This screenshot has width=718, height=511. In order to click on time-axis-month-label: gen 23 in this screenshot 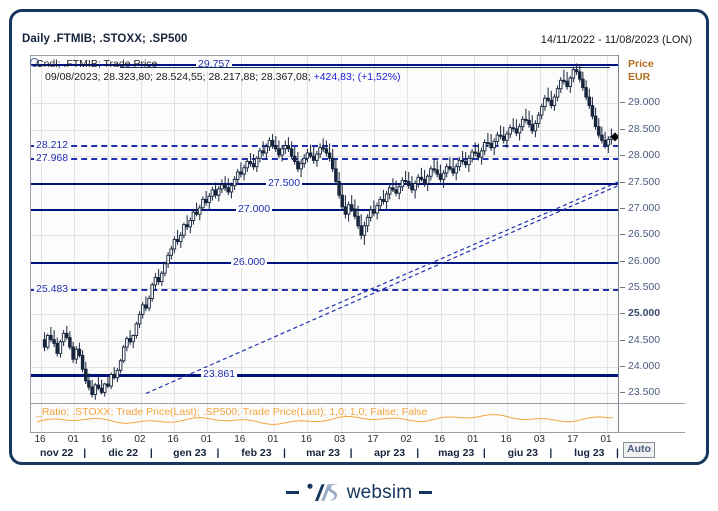, I will do `click(190, 453)`.